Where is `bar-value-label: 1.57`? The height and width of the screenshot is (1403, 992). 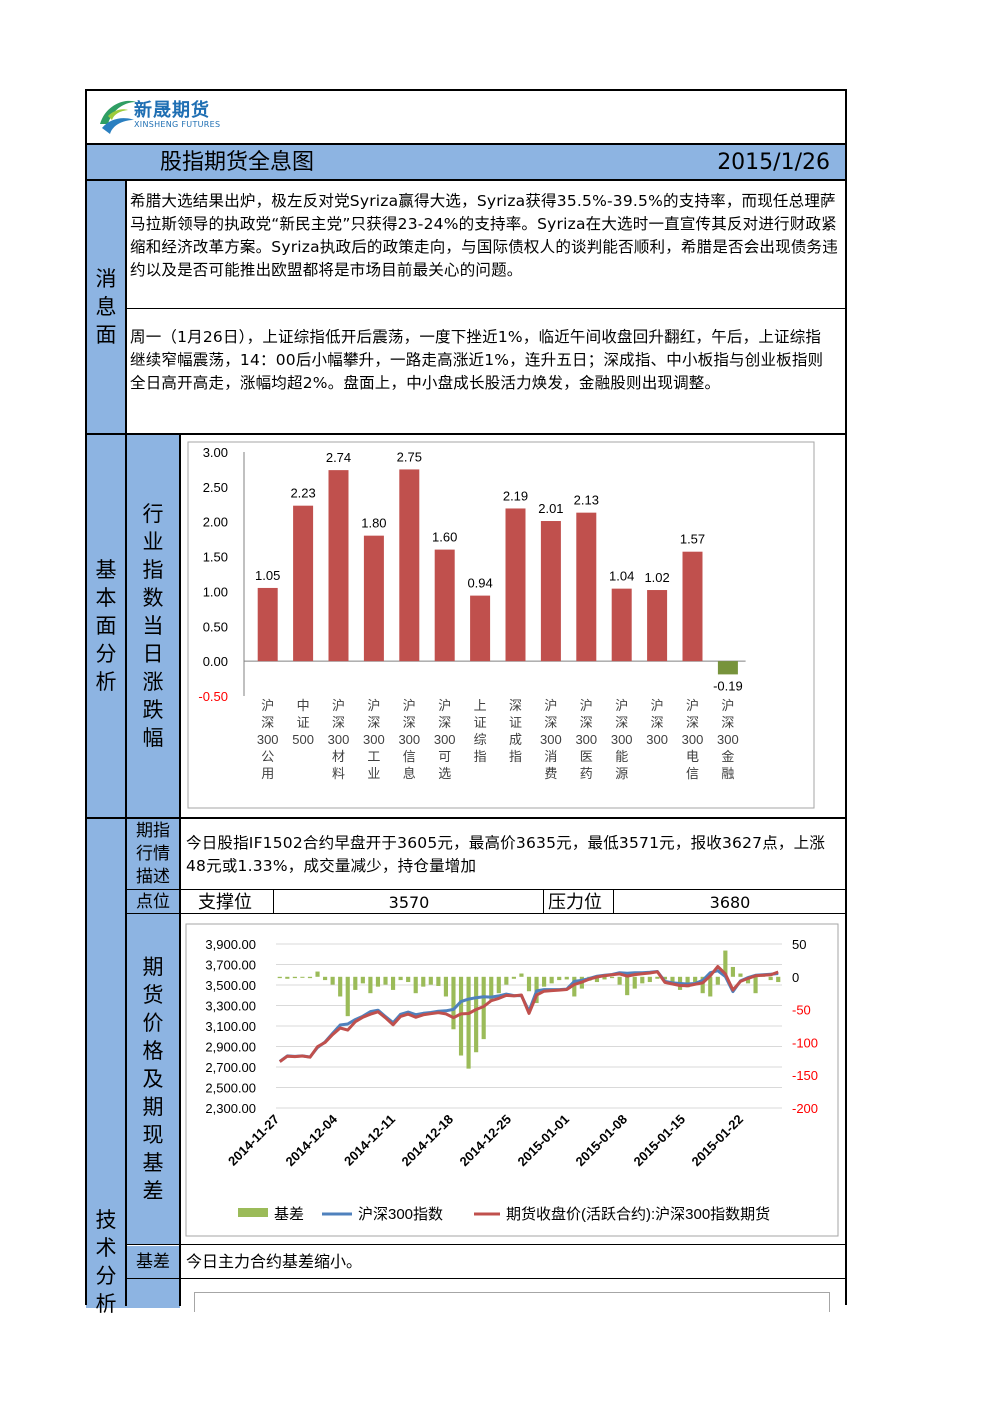 bar-value-label: 1.57 is located at coordinates (692, 539).